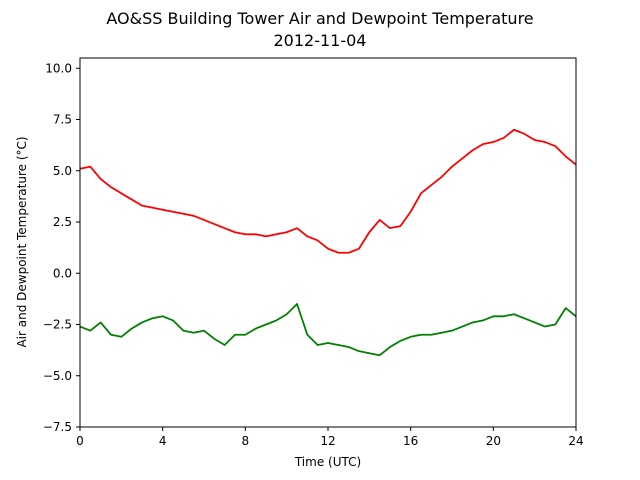 The height and width of the screenshot is (480, 640). What do you see at coordinates (493, 441) in the screenshot?
I see `x-tick-label: 20` at bounding box center [493, 441].